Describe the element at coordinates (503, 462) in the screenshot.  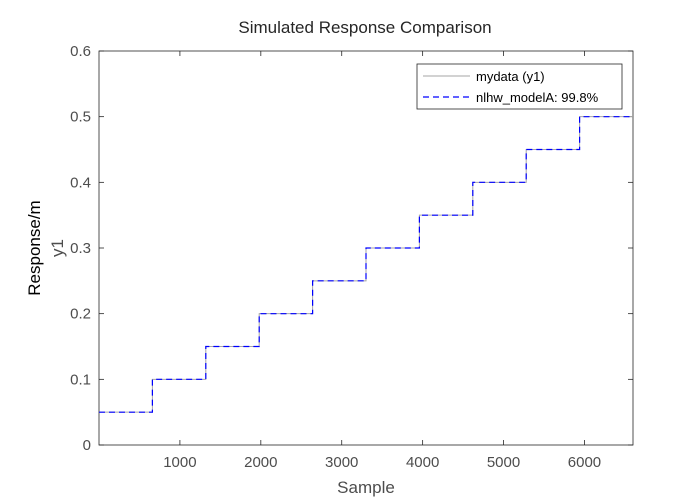
I see `x-tick-label: 5000` at that location.